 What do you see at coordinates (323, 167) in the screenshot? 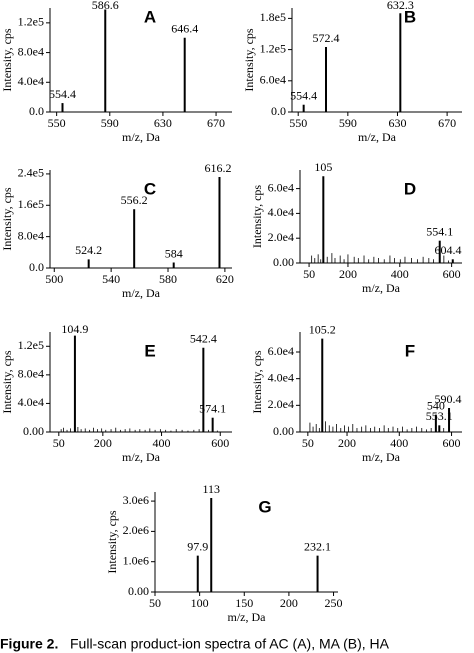
I see `peak-label: 105` at bounding box center [323, 167].